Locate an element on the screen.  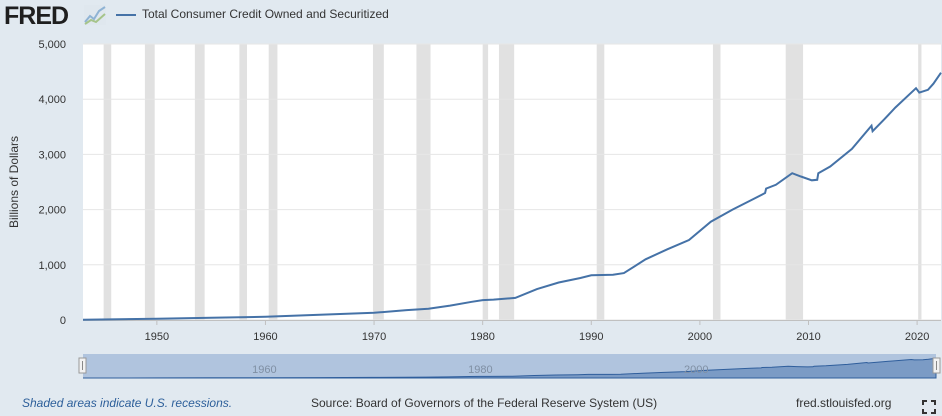
y-tick-label: 2,000 is located at coordinates (52, 211).